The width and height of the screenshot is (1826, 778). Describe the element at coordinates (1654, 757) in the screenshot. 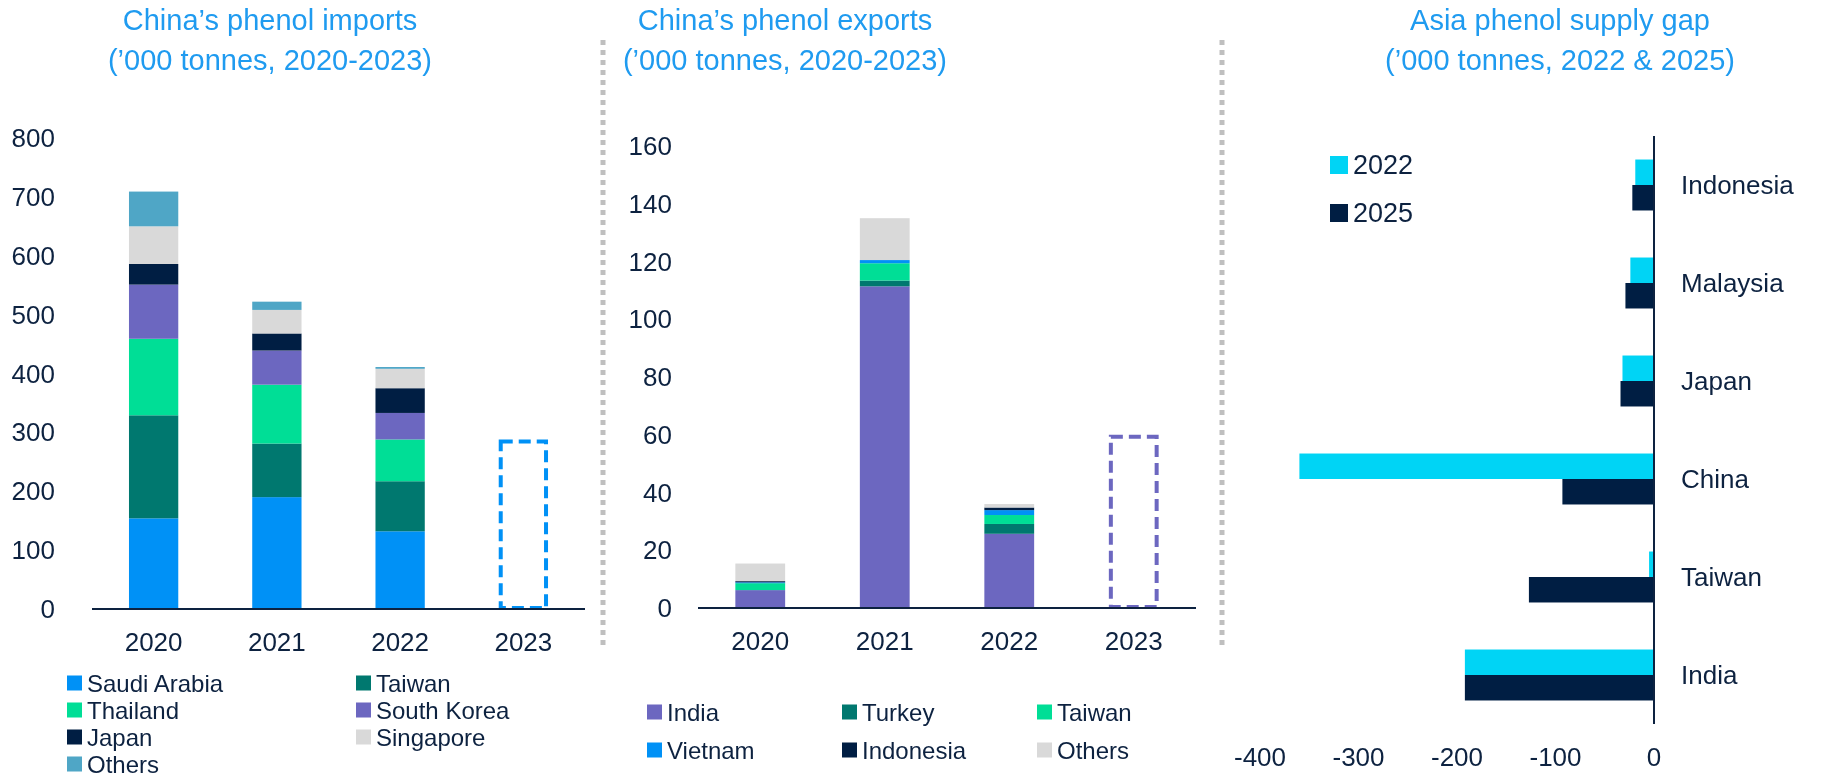

I see `x-tick-label: 0` at that location.